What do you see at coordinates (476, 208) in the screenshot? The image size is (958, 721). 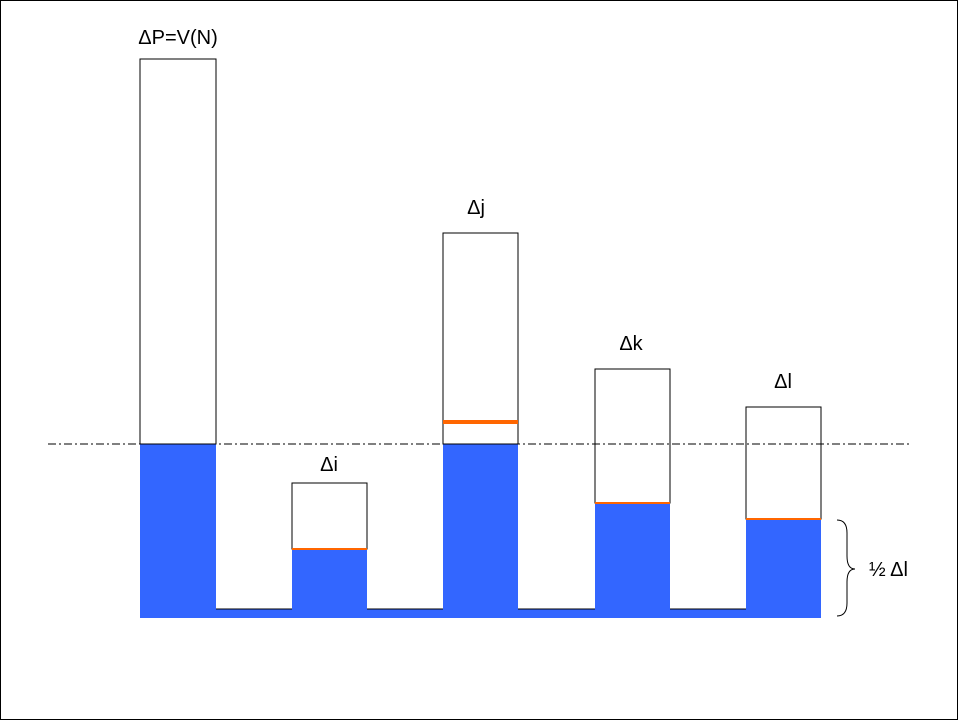 I see `column-j-label: Δj` at bounding box center [476, 208].